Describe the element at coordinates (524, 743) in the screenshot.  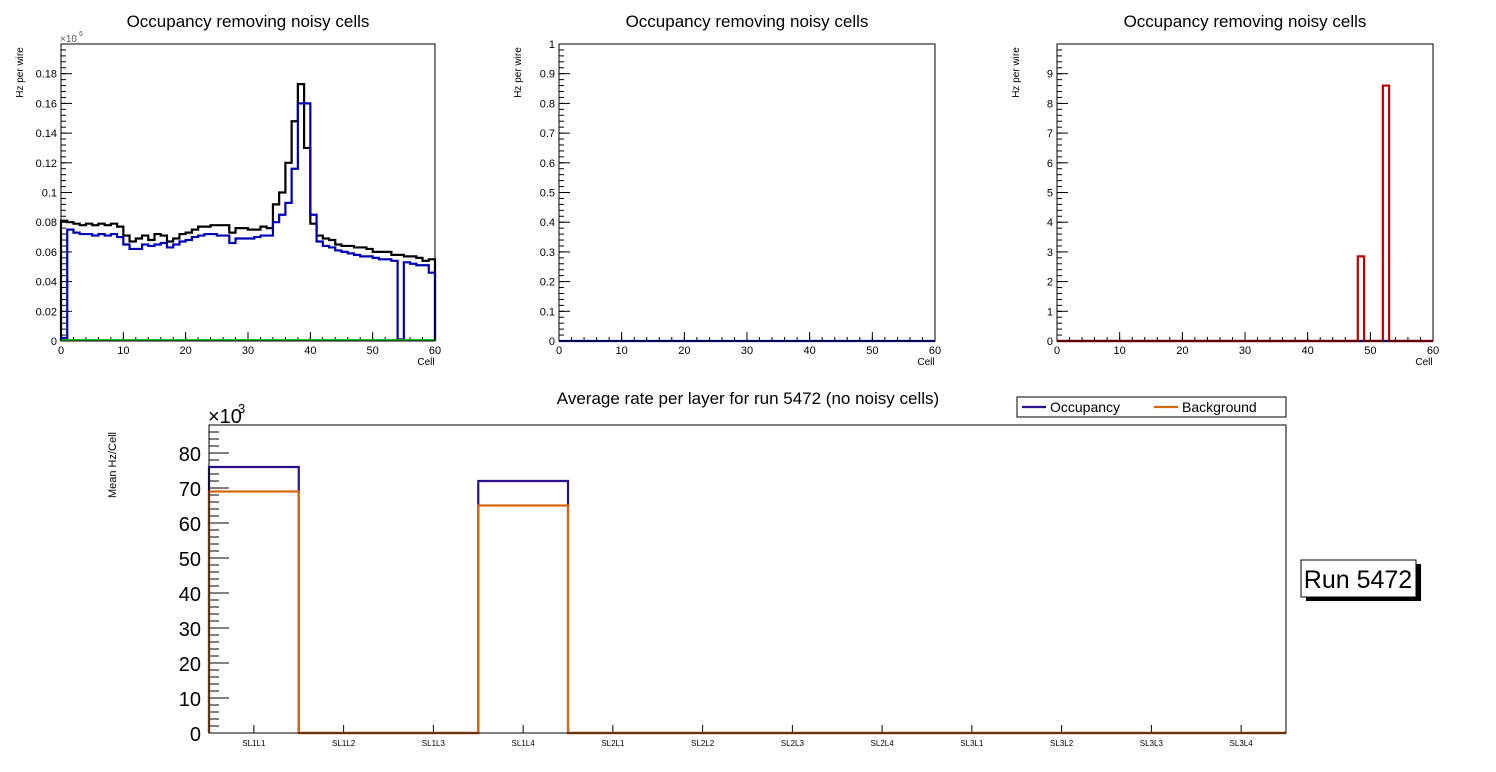
I see `x-category-label: SL1L4` at that location.